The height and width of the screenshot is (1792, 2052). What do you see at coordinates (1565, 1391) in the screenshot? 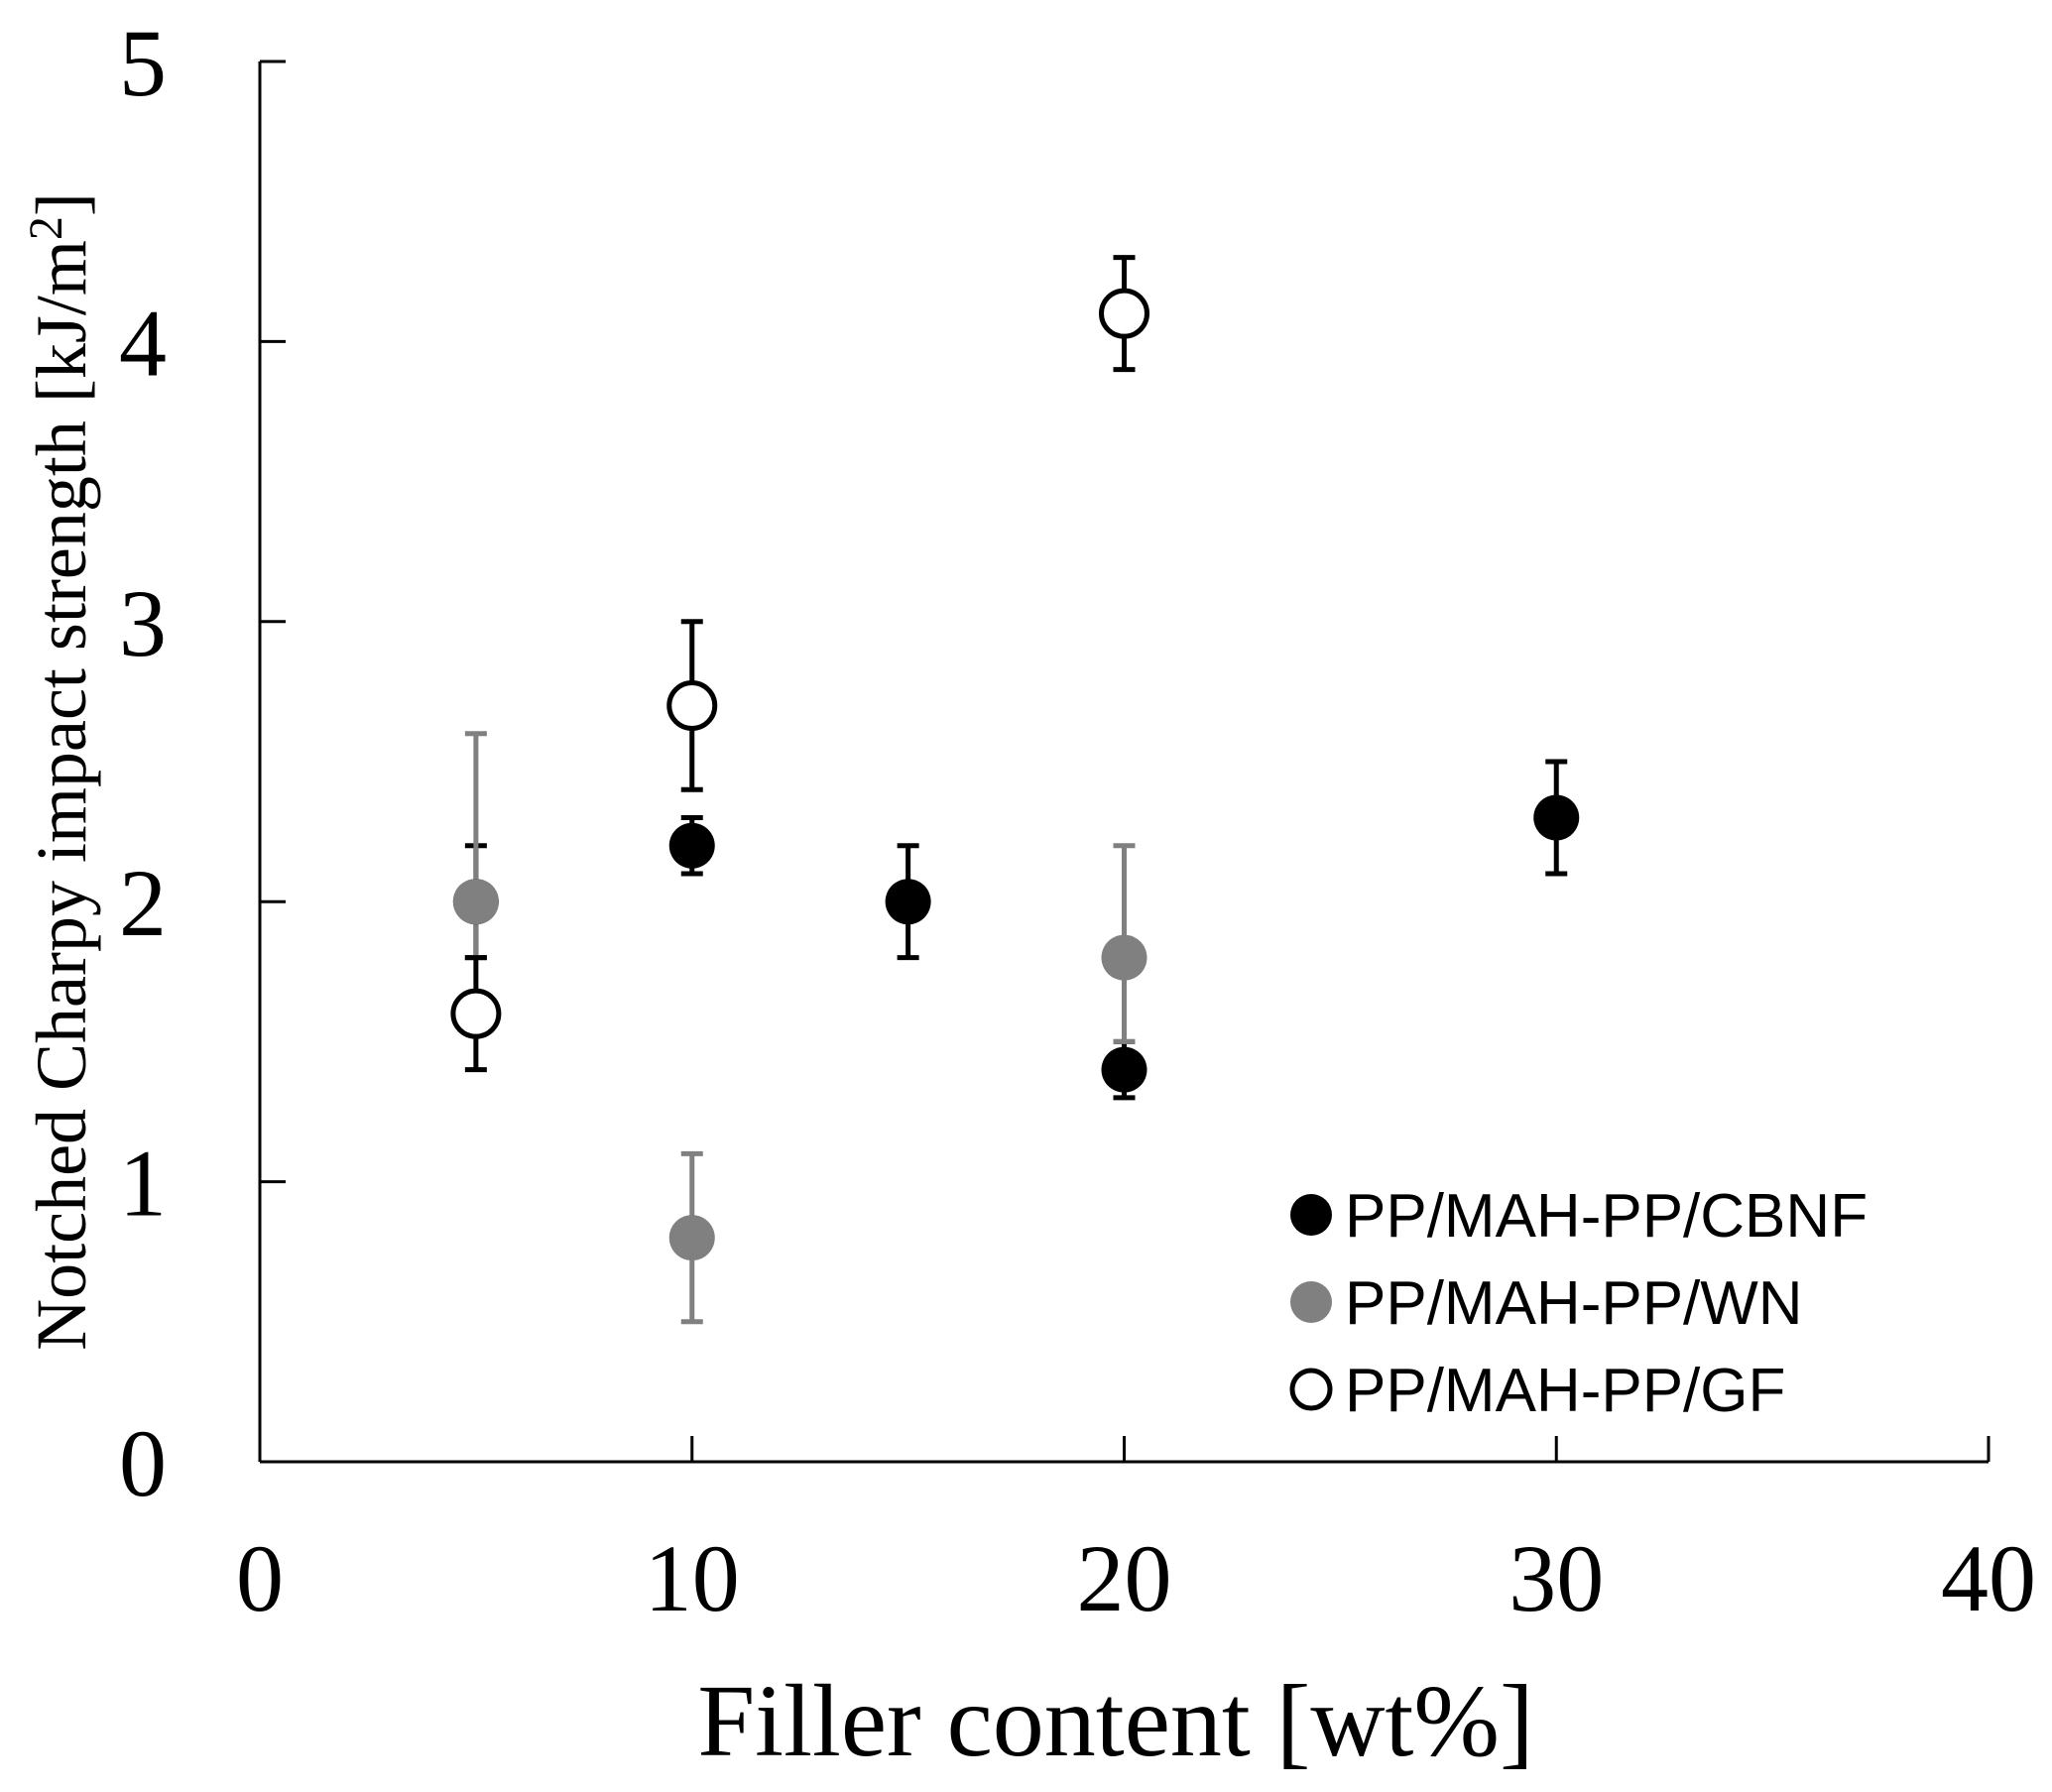
I see `legend-label: PP/MAH-PP/GF` at bounding box center [1565, 1391].